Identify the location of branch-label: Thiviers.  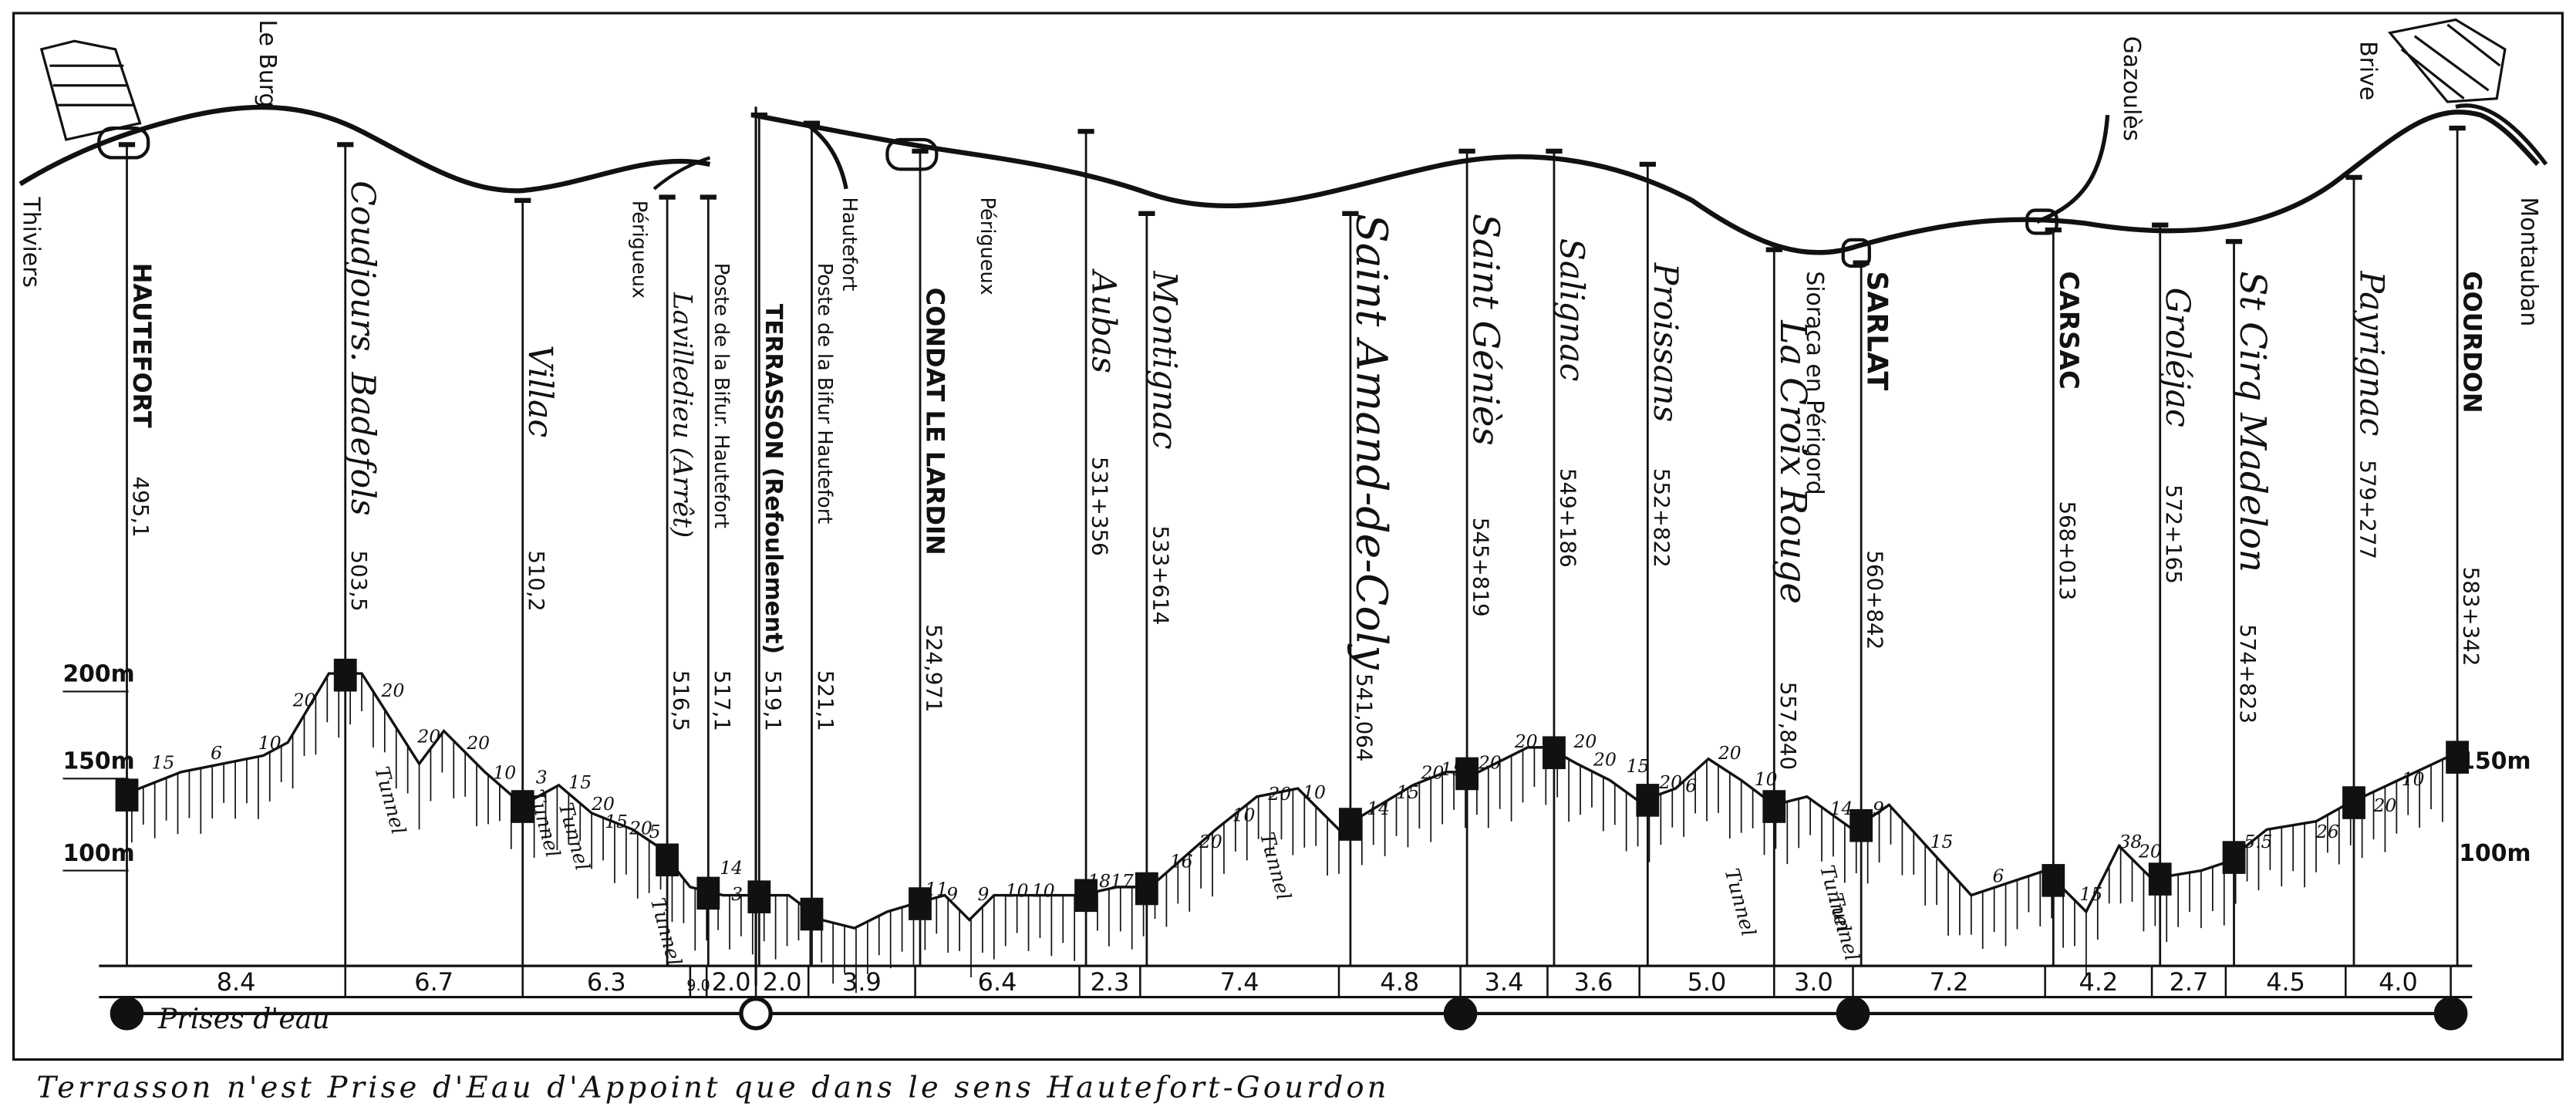
(30, 242).